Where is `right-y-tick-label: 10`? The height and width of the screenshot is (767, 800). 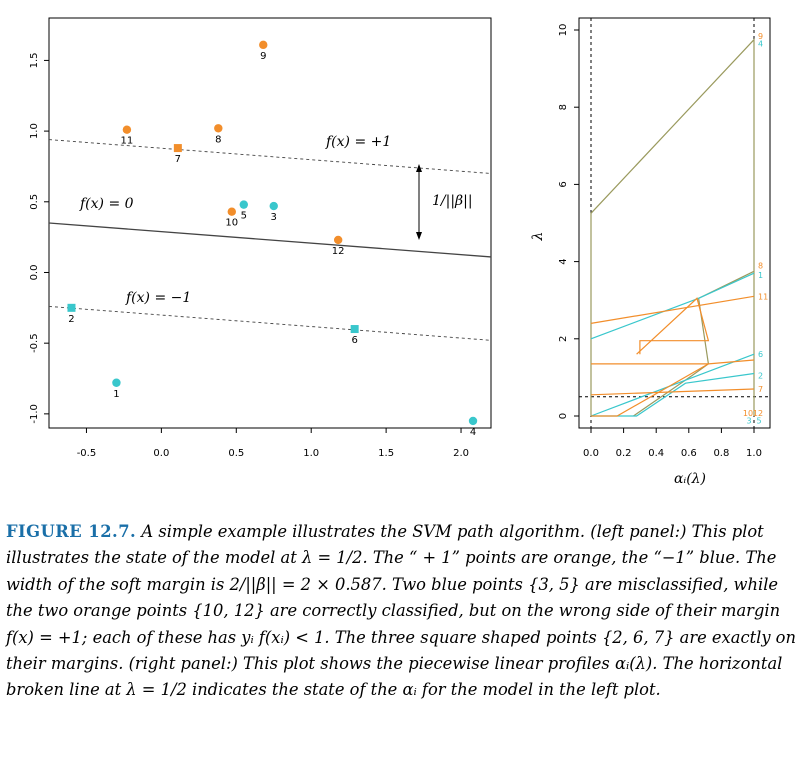
right-y-tick-label: 10 is located at coordinates (563, 30).